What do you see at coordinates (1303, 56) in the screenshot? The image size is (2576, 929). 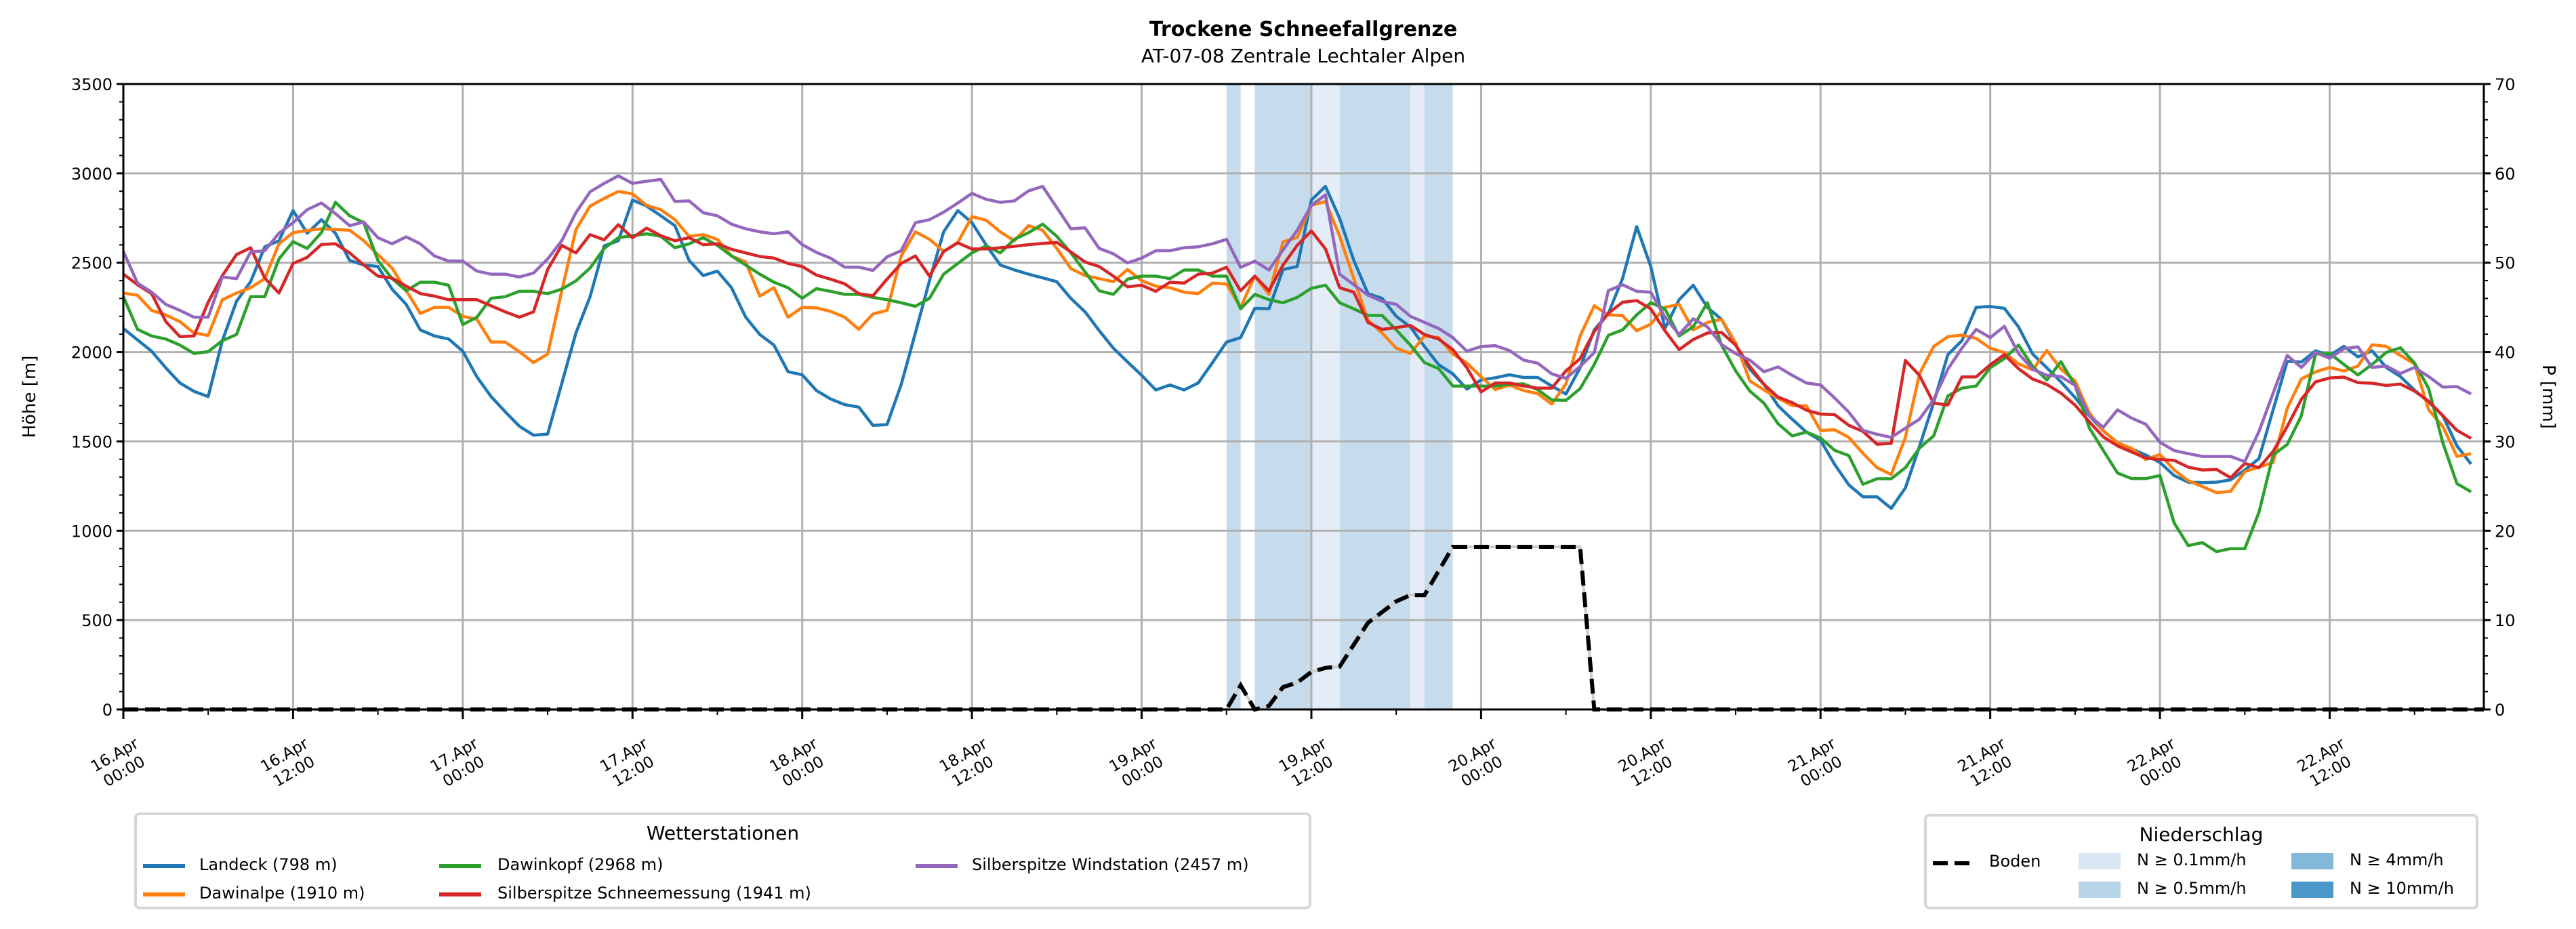 I see `chart-subtitle: AT-07-08 Zentrale Lechtaler Alpen` at bounding box center [1303, 56].